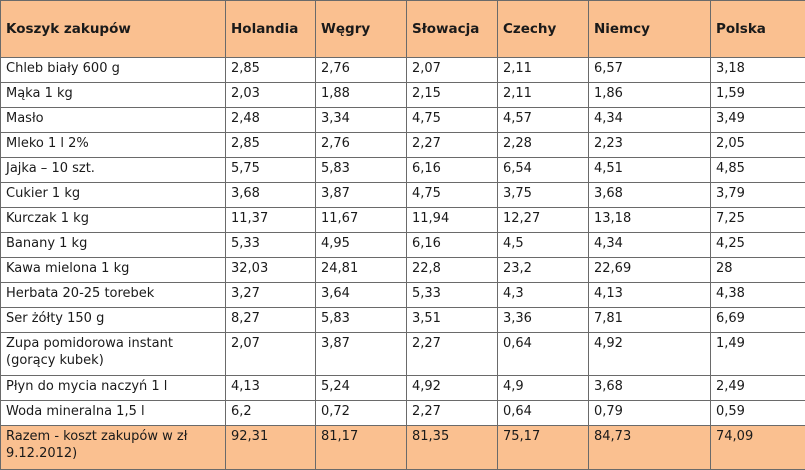  What do you see at coordinates (113, 195) in the screenshot?
I see `item-name-cell: Cukier 1 kg` at bounding box center [113, 195].